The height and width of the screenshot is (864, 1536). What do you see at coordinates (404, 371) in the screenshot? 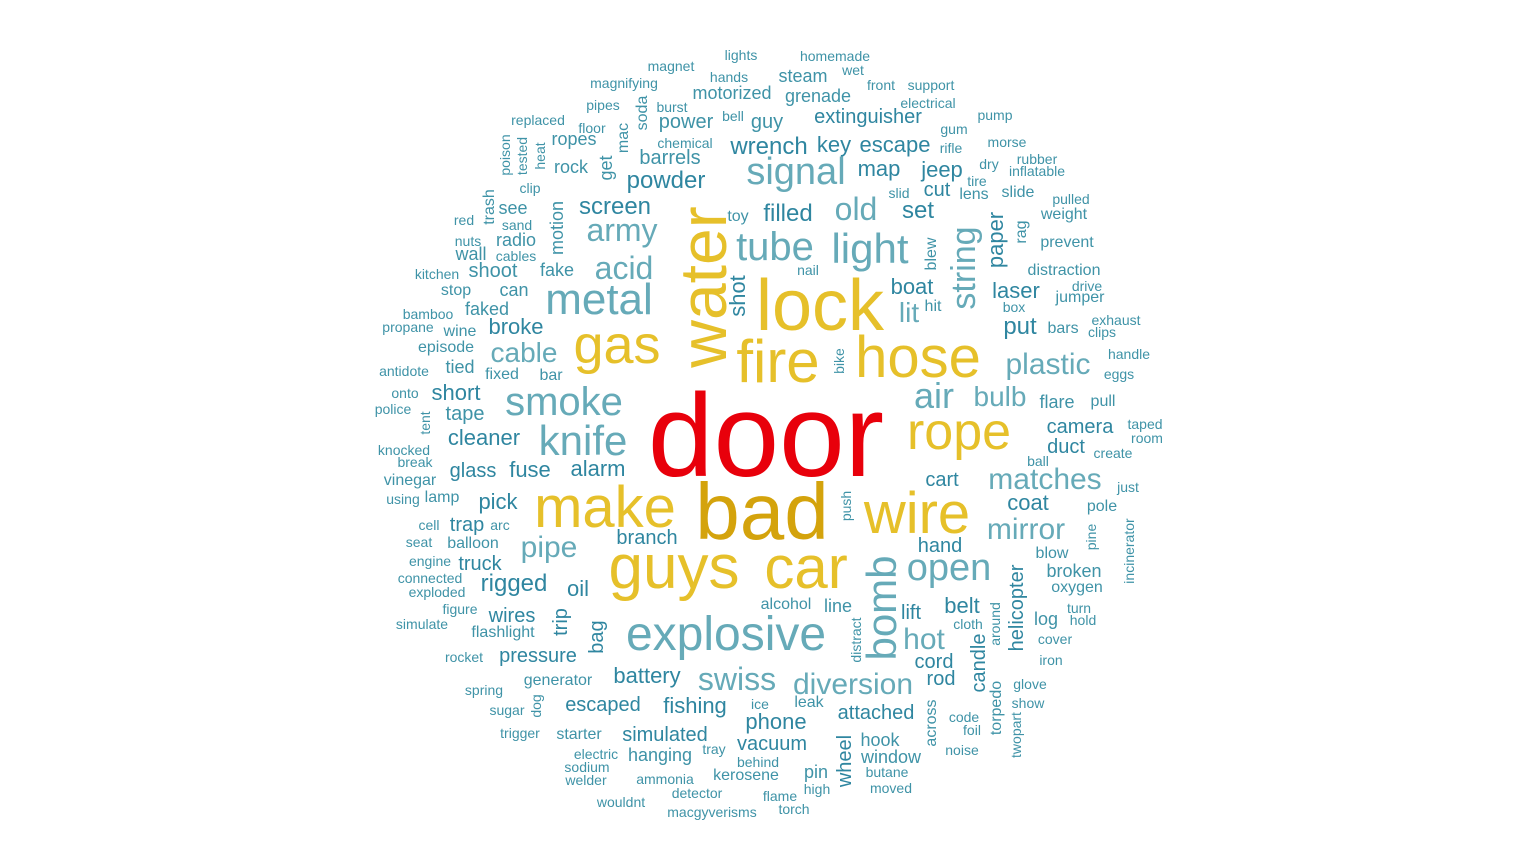
I see `word-antidote: antidote` at bounding box center [404, 371].